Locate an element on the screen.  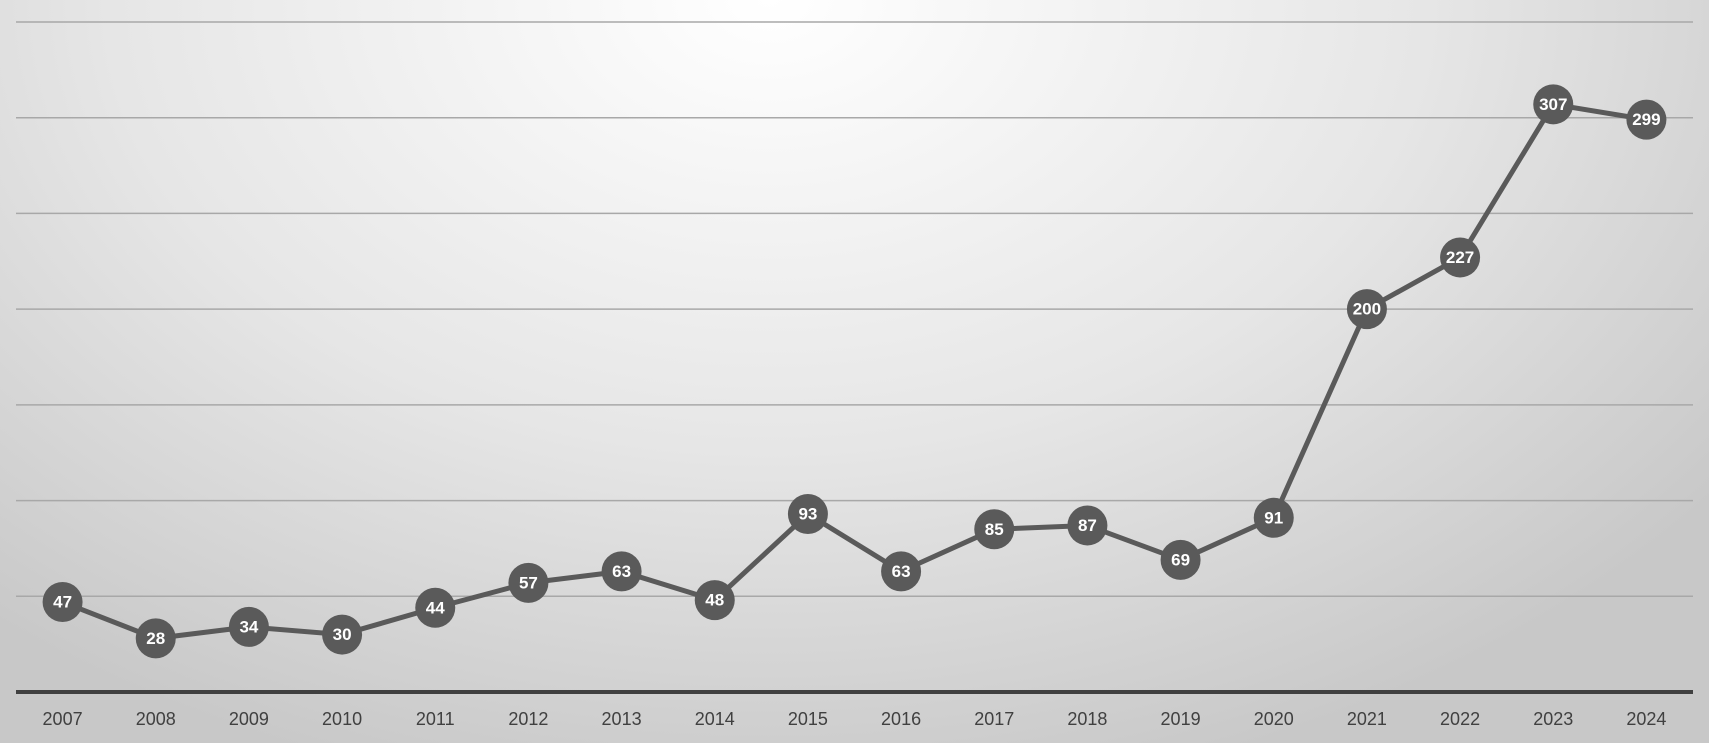
data-label: 69 is located at coordinates (1180, 559).